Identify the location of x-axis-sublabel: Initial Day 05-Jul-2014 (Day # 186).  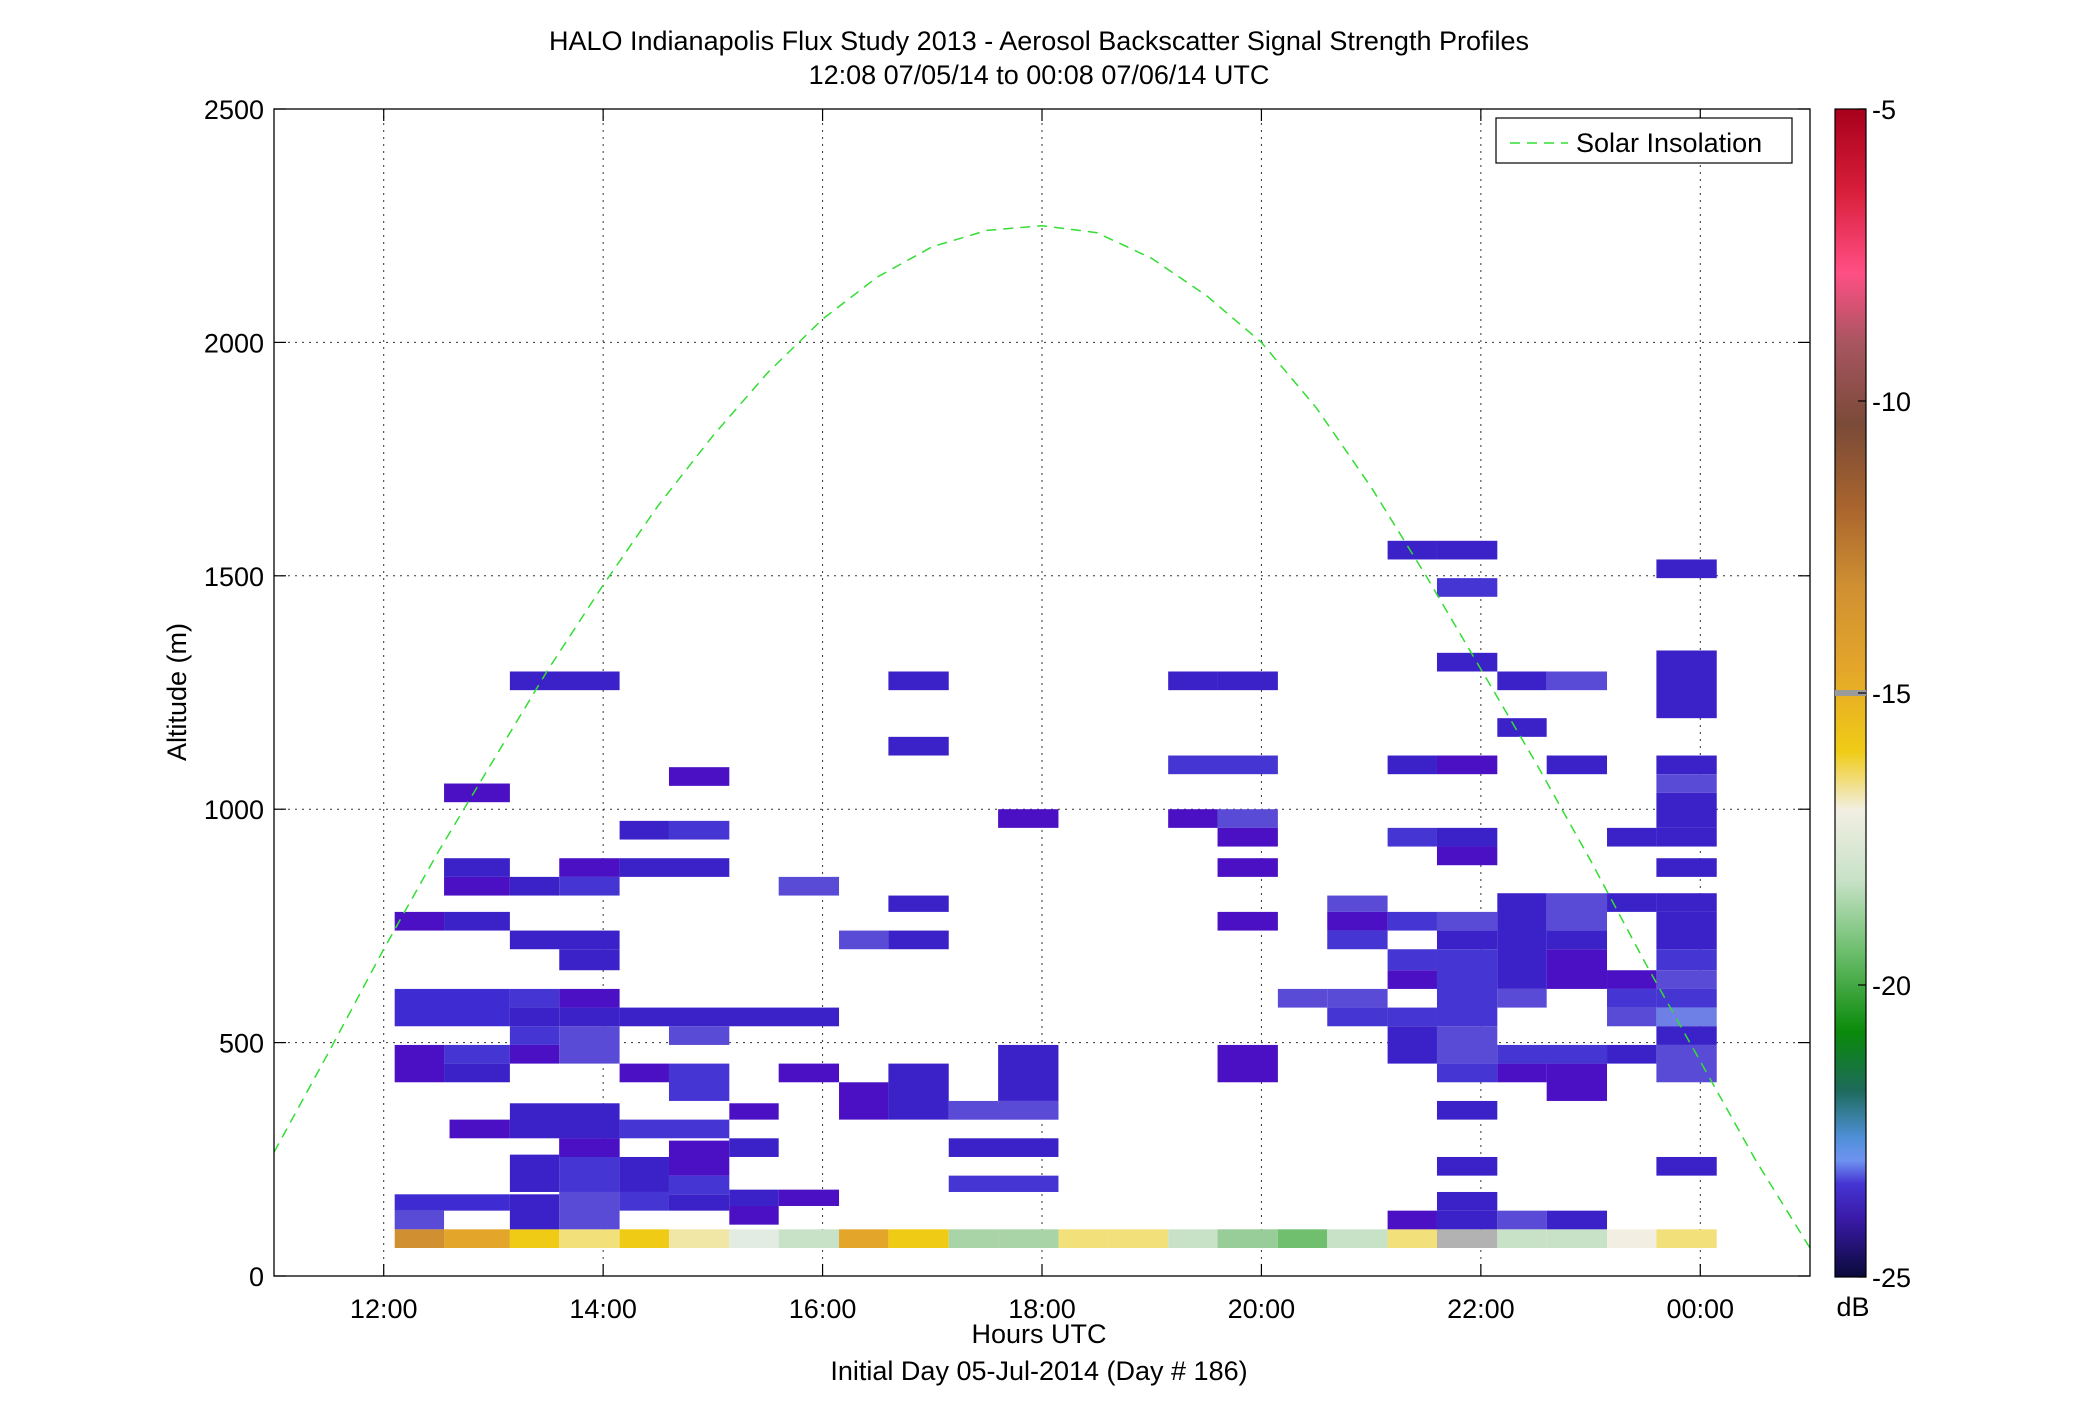
(1038, 1371).